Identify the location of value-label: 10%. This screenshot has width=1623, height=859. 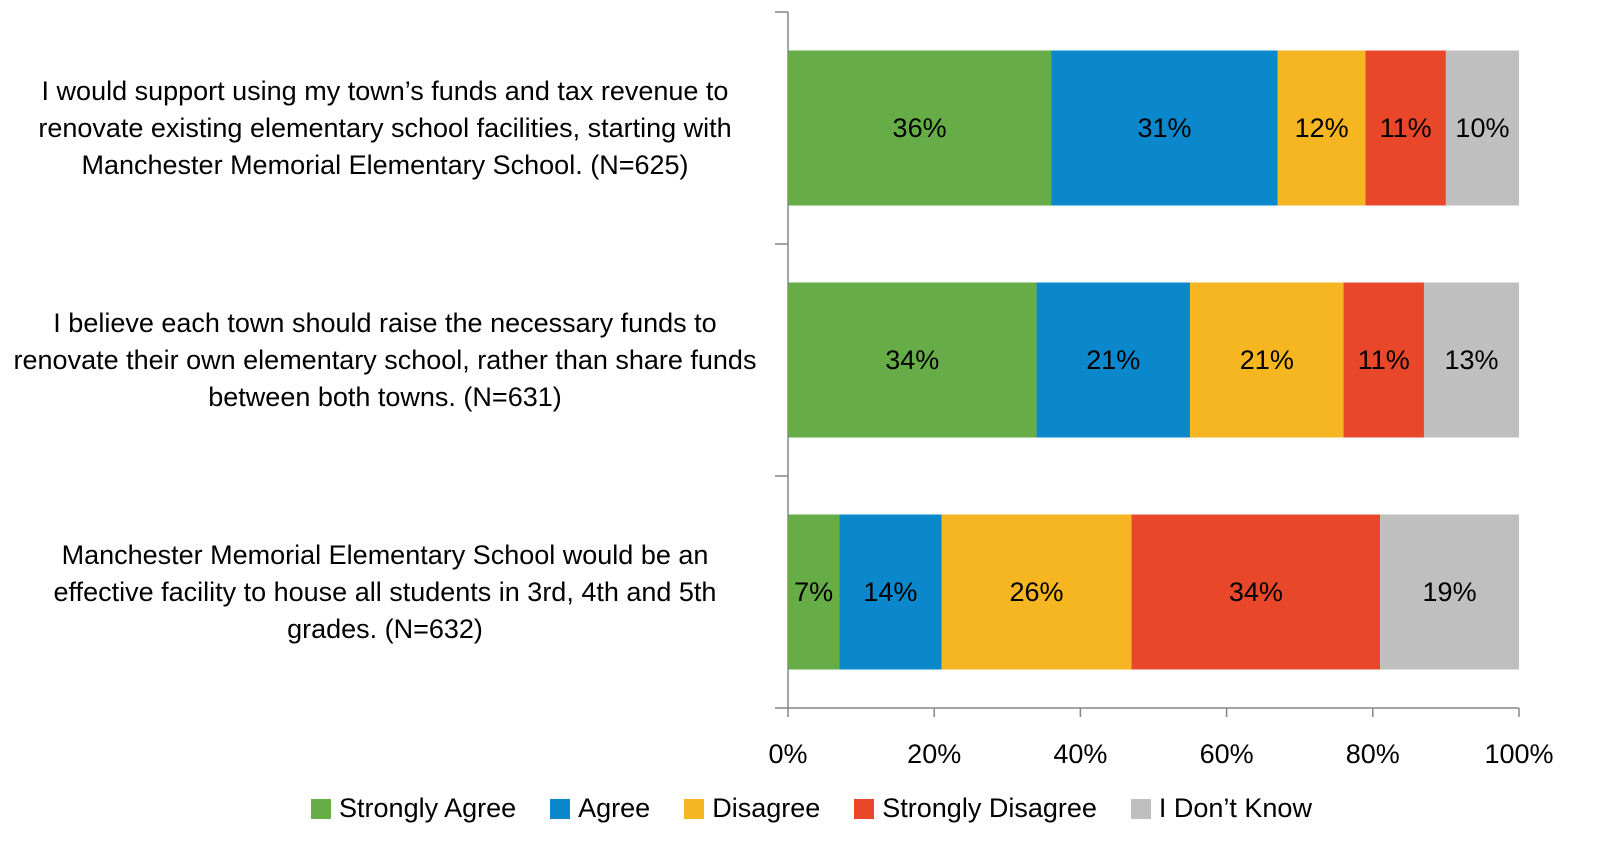
(1482, 128).